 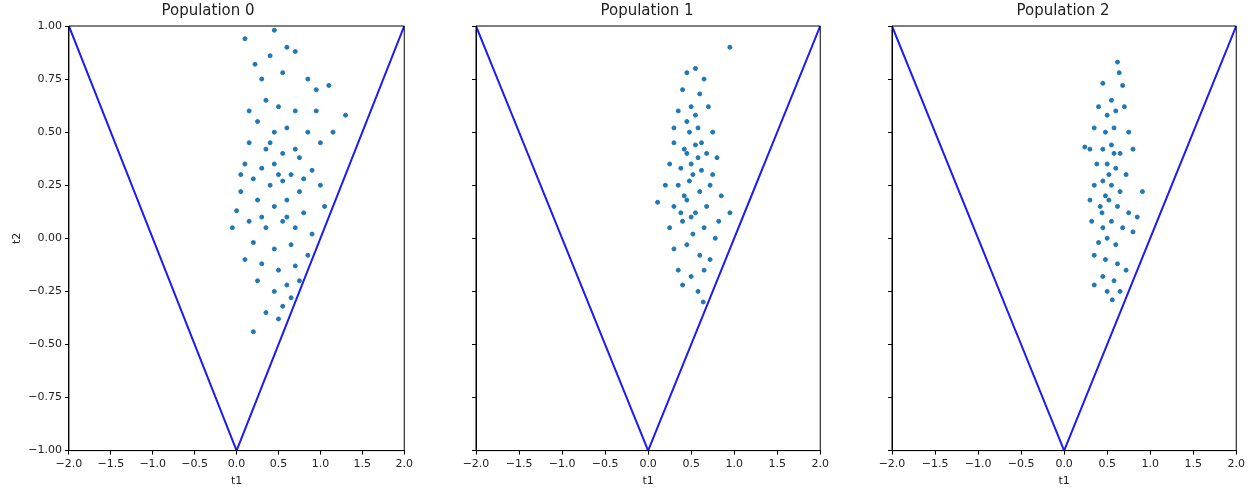 I want to click on y-tick-label: 0.75, so click(x=49, y=78).